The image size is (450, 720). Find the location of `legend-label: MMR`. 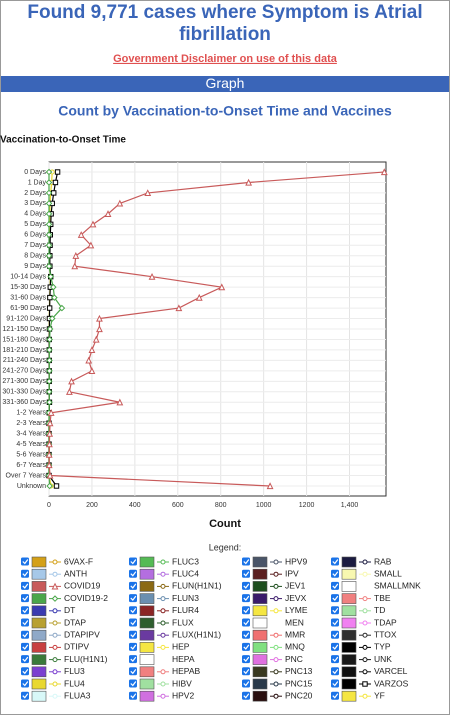

legend-label: MMR is located at coordinates (295, 634).